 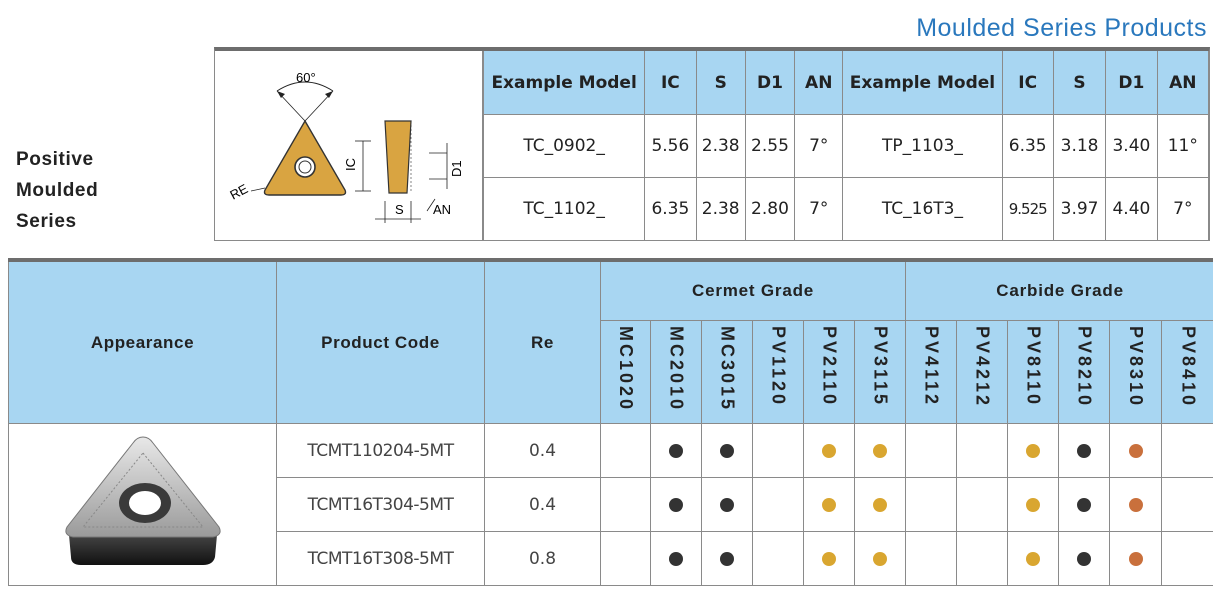 I want to click on carbide-grade-header: Carbide Grade, so click(x=1059, y=289).